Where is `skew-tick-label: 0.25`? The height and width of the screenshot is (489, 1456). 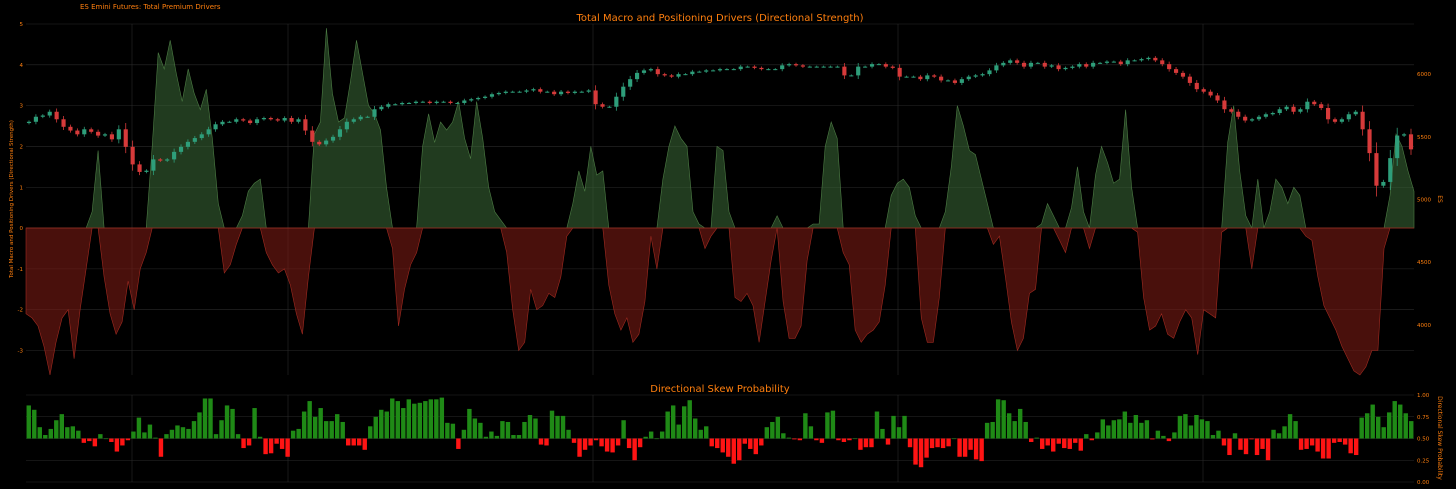 skew-tick-label: 0.25 is located at coordinates (1423, 461).